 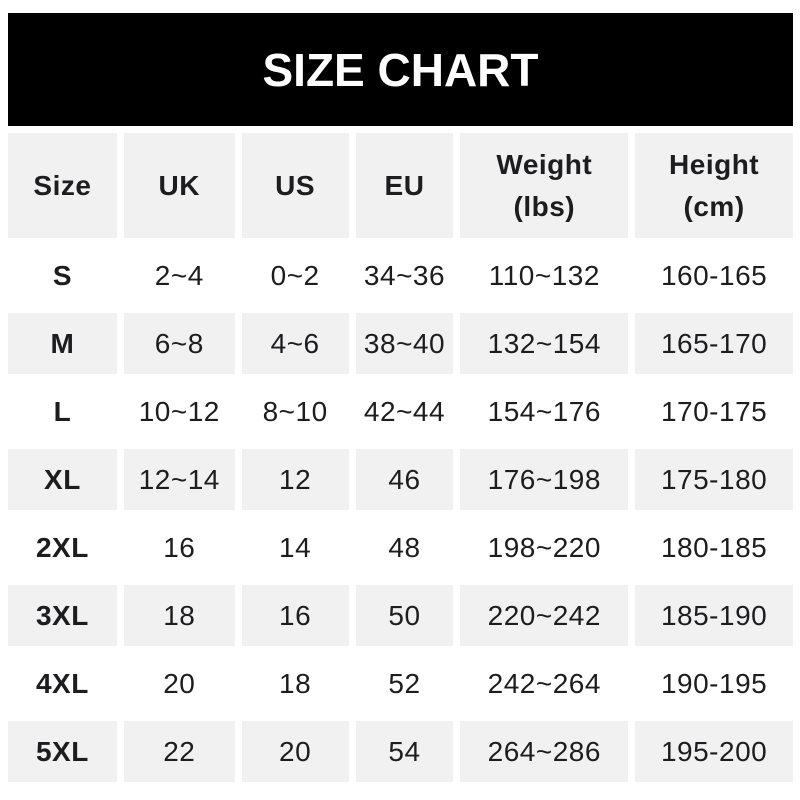 What do you see at coordinates (179, 615) in the screenshot?
I see `uk-value-cell: 18` at bounding box center [179, 615].